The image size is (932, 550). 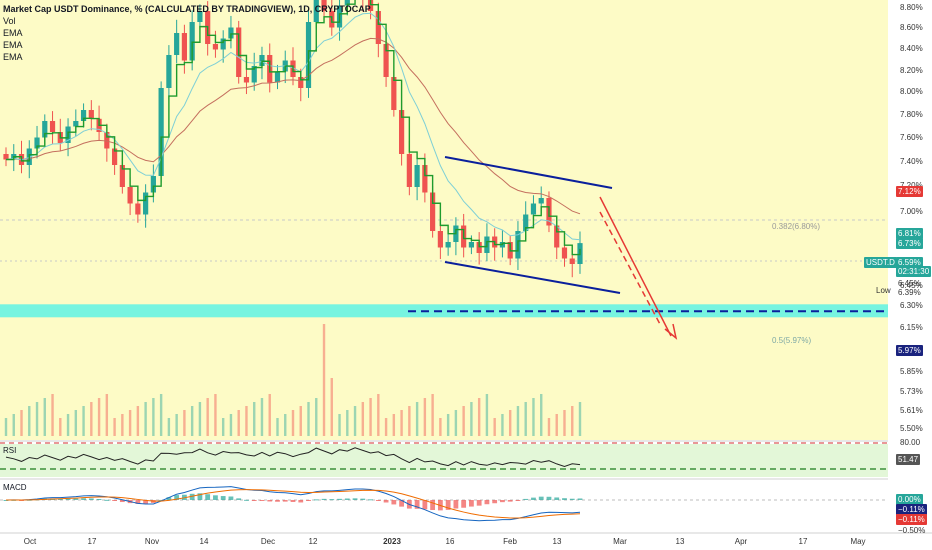 I want to click on legend-ema-2: EMA, so click(x=13, y=45).